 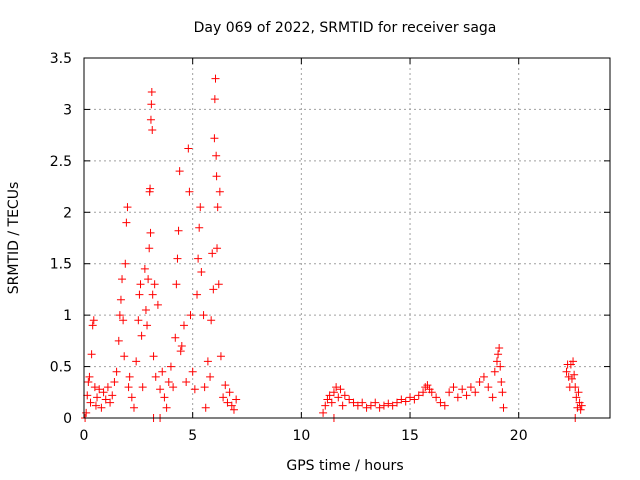 I want to click on x-tick-label: 0, so click(x=84, y=436).